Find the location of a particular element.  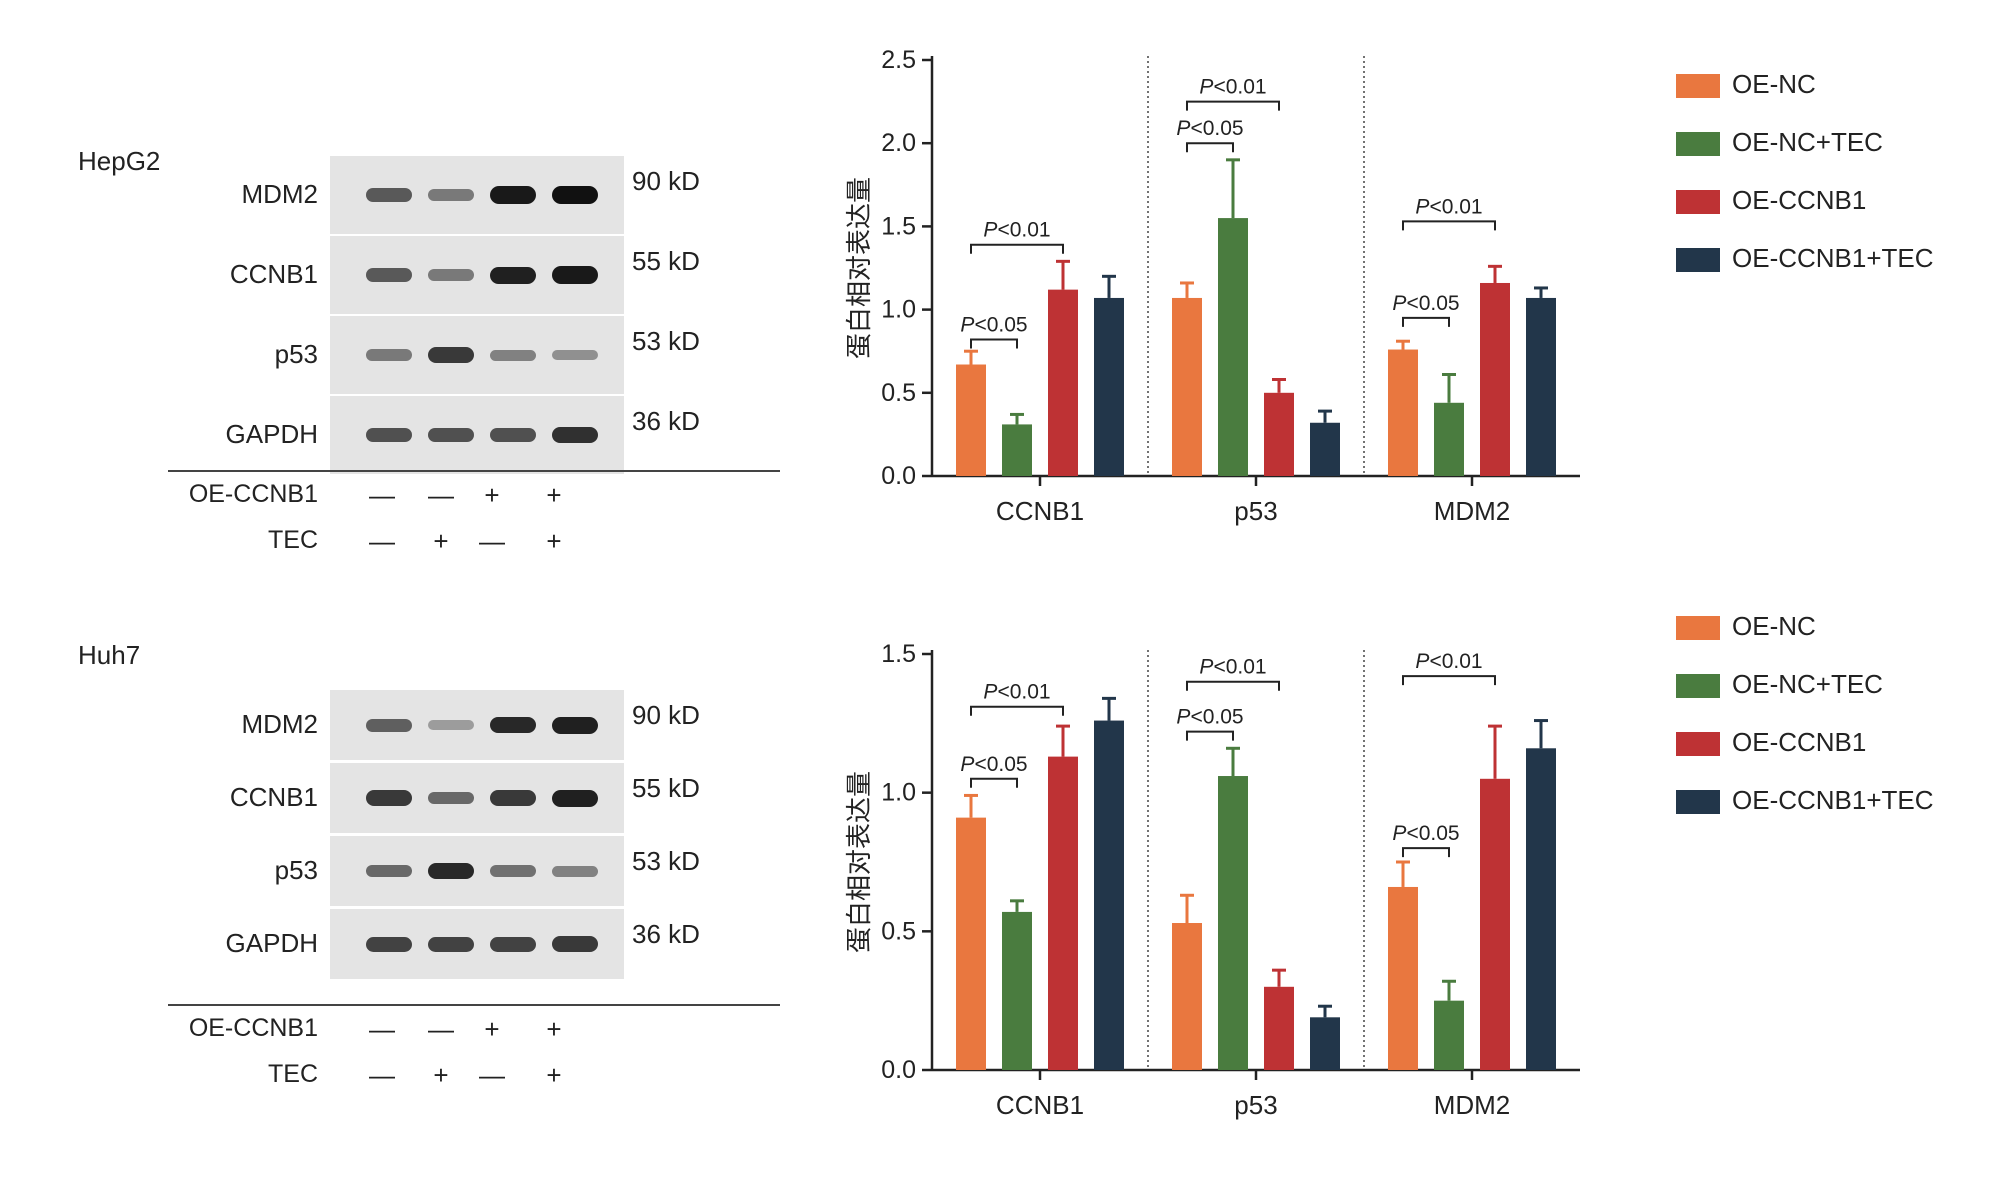

y-tick-label: 0.5 is located at coordinates (898, 931).